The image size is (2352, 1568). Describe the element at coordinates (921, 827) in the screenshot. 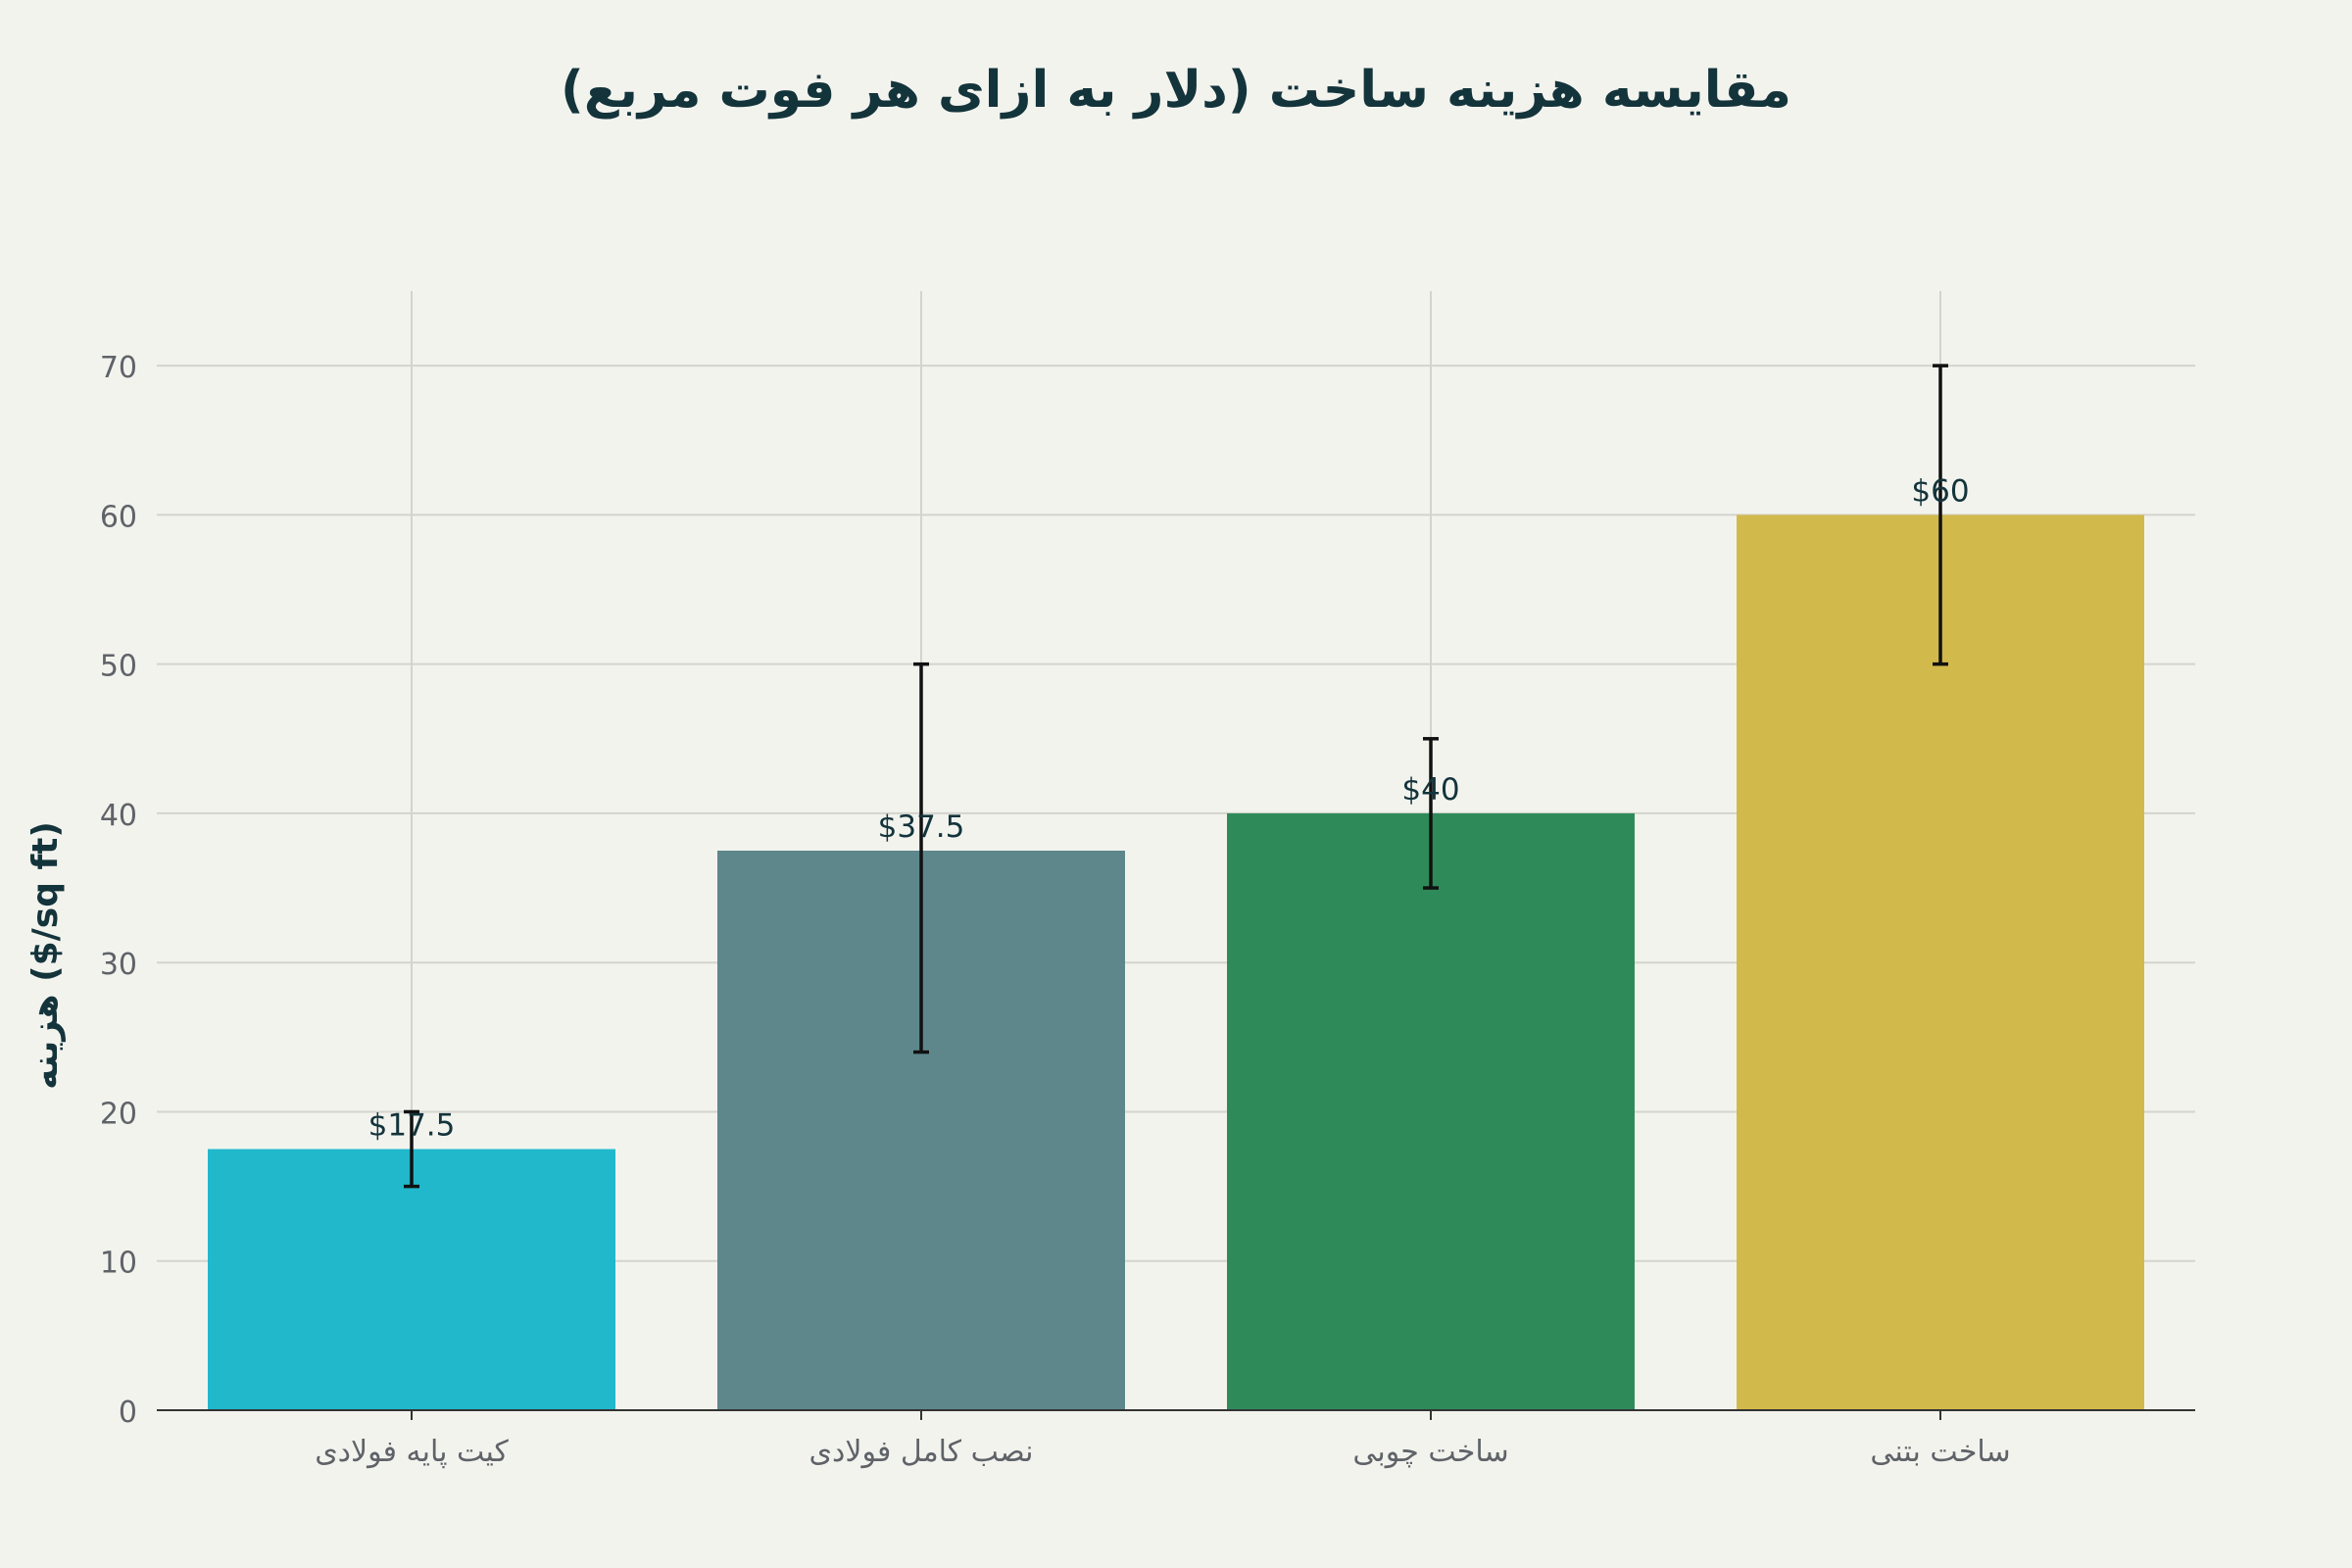

I see `bar-value-label: $37.5` at that location.